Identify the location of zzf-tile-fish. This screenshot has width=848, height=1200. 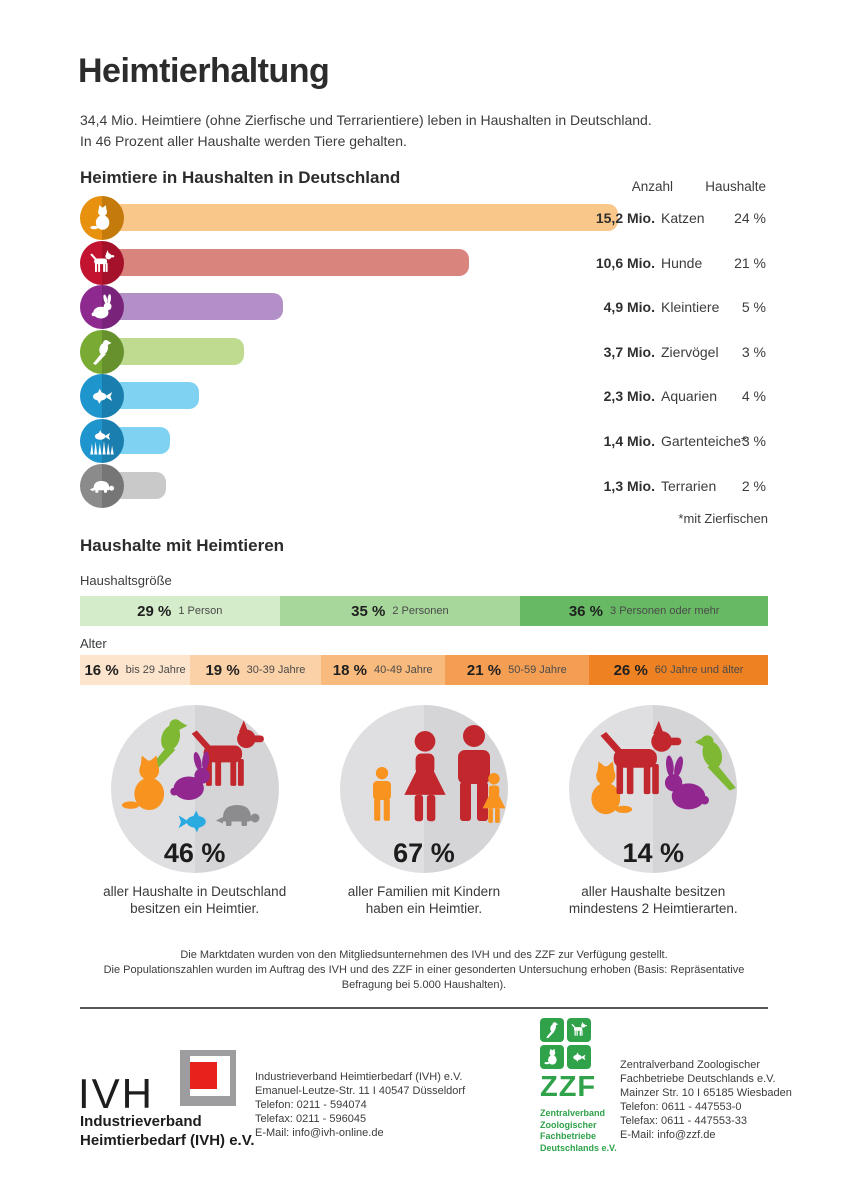
(579, 1057).